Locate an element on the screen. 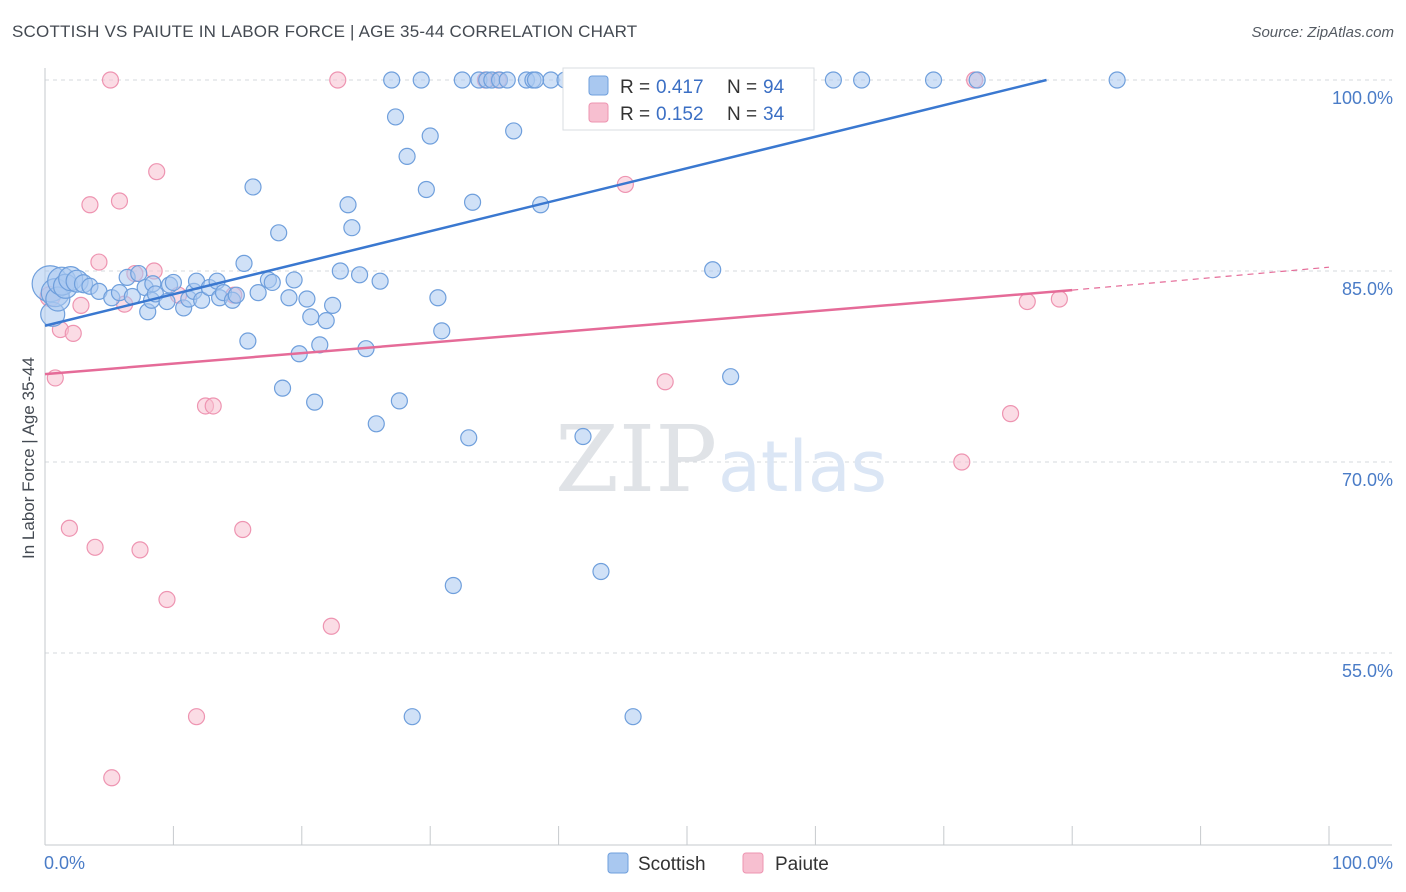 The width and height of the screenshot is (1406, 892). x-tick-labels: 0.0% 100.0% is located at coordinates (718, 863).